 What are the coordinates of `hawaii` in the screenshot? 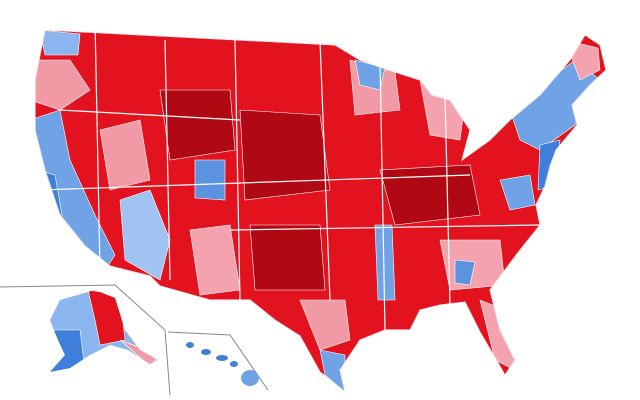 It's located at (222, 364).